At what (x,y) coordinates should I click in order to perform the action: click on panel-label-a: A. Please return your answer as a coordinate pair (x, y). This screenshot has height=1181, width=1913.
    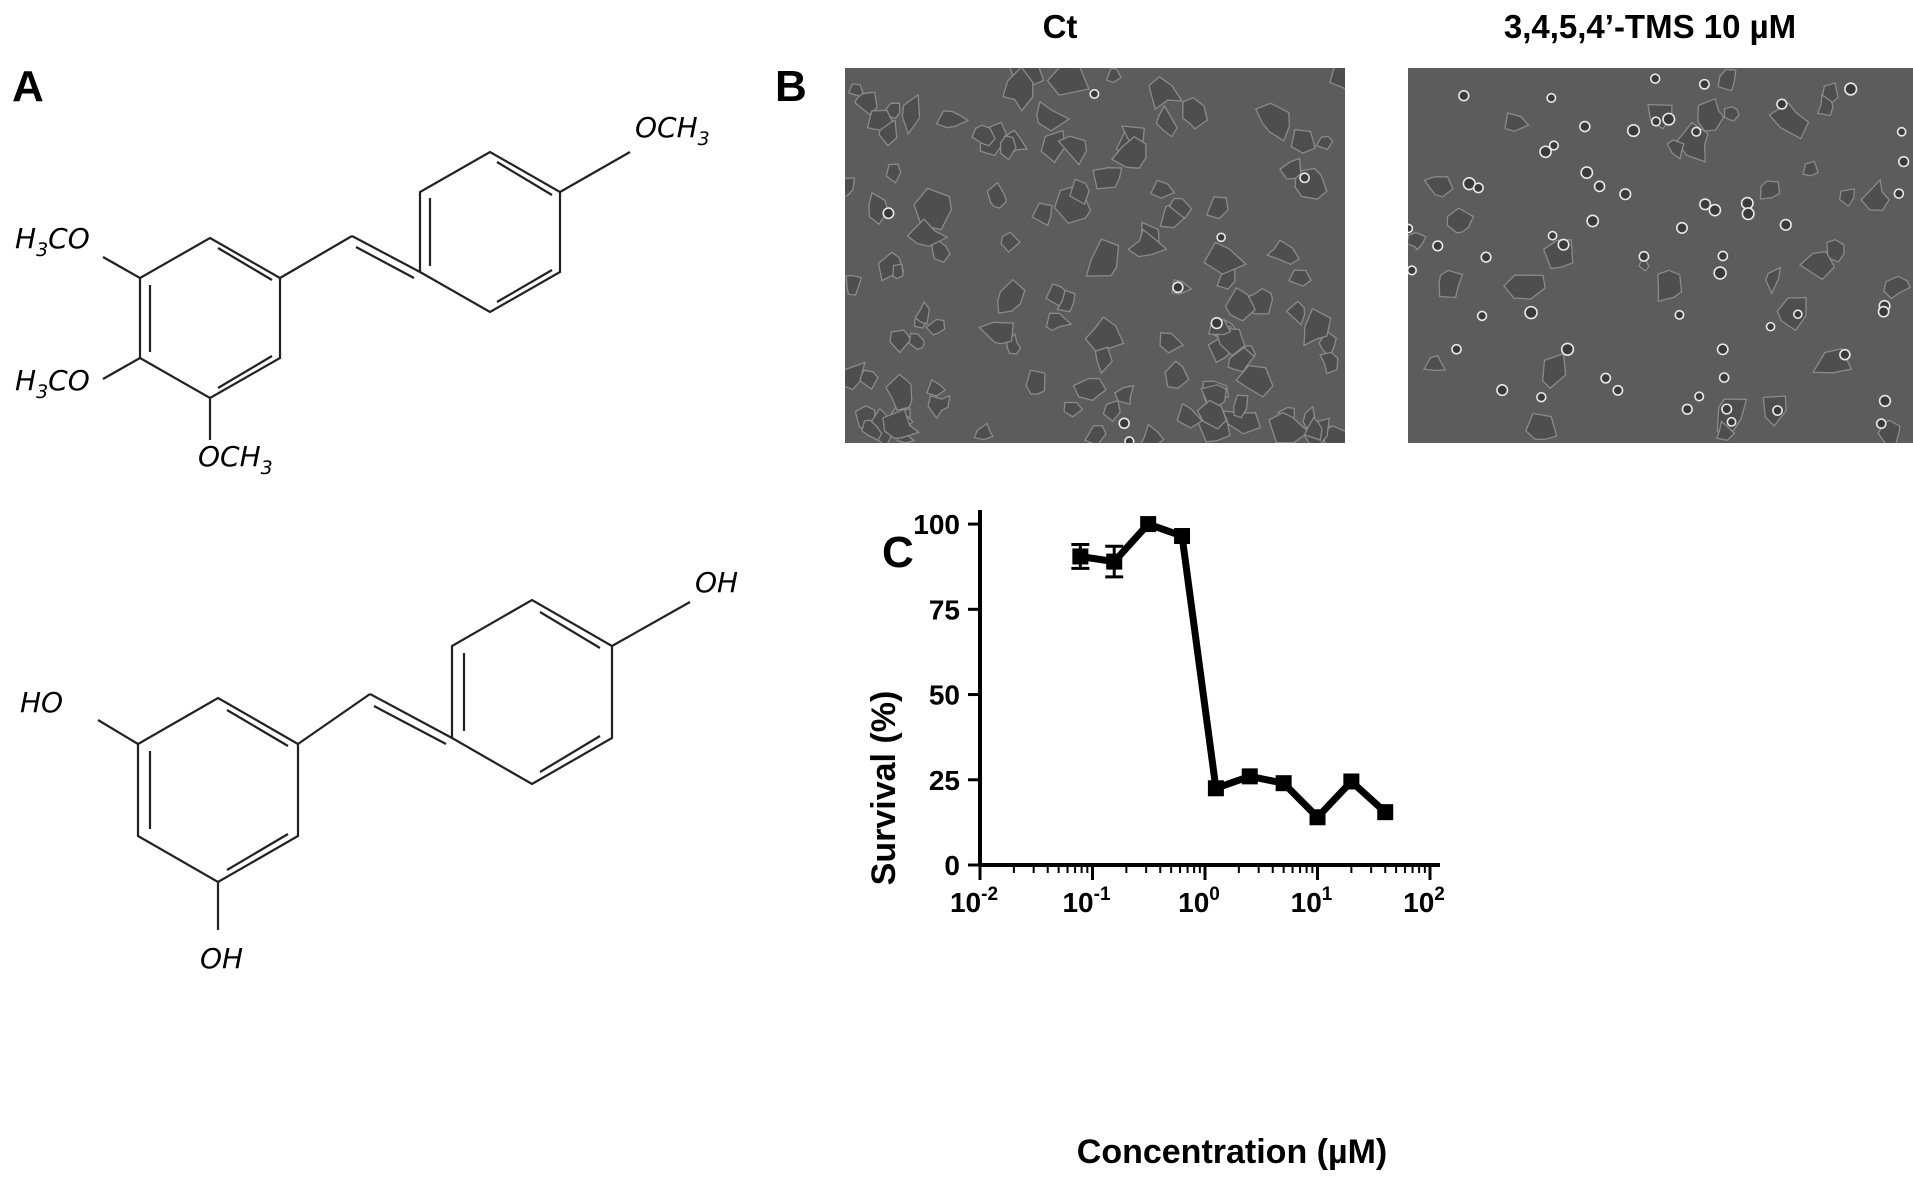
    Looking at the image, I should click on (28, 86).